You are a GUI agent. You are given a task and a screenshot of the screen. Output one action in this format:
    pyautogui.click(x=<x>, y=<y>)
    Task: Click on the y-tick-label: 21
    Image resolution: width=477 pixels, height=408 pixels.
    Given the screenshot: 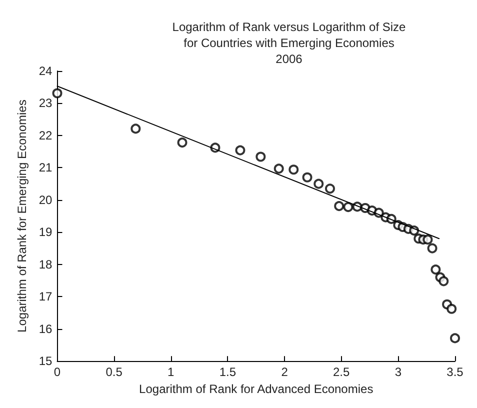 What is the action you would take?
    pyautogui.click(x=45, y=167)
    